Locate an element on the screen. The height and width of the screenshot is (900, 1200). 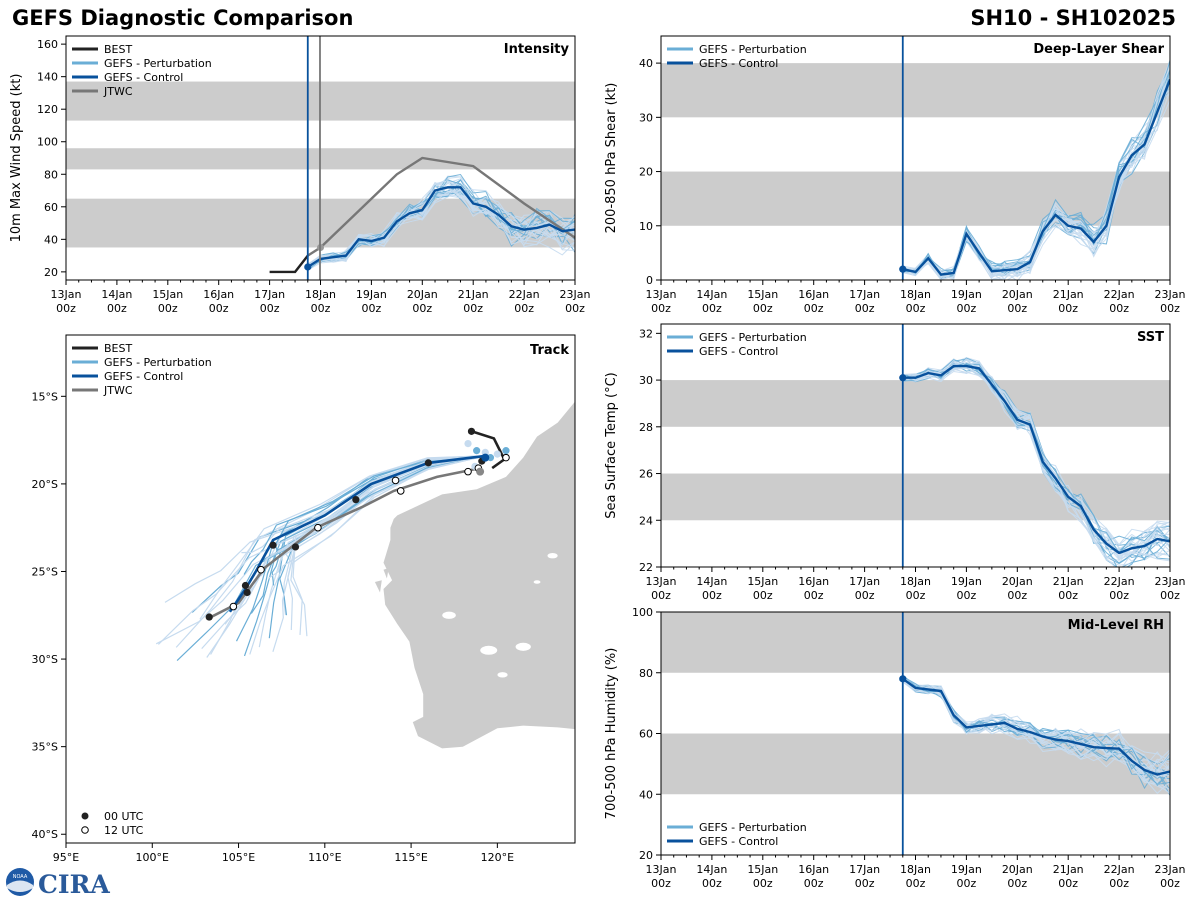
storm-id-title: SH10 - SH102025 is located at coordinates (1073, 18).